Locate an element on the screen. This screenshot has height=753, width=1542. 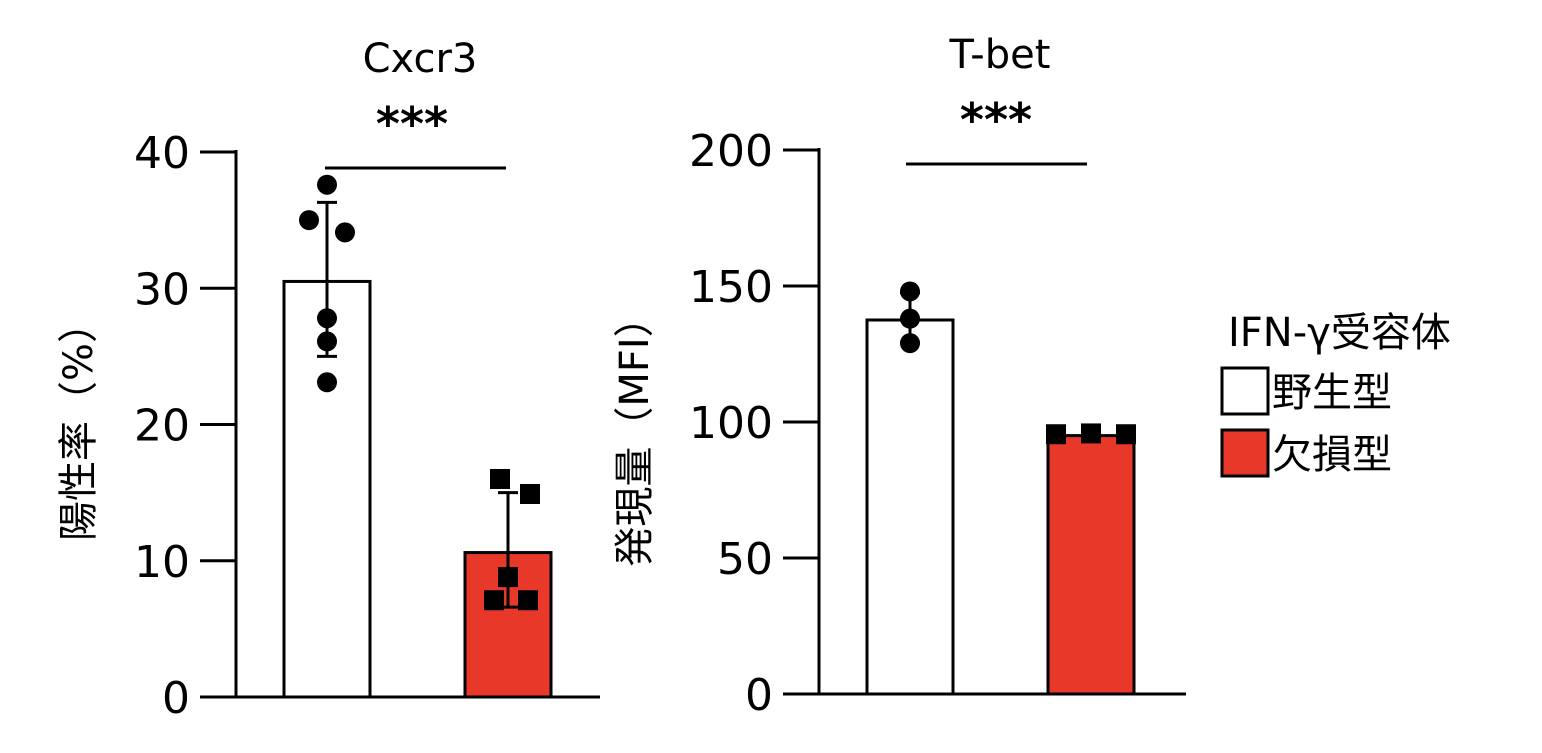
legend-label-wild-type: 野生型 is located at coordinates (1332, 393).